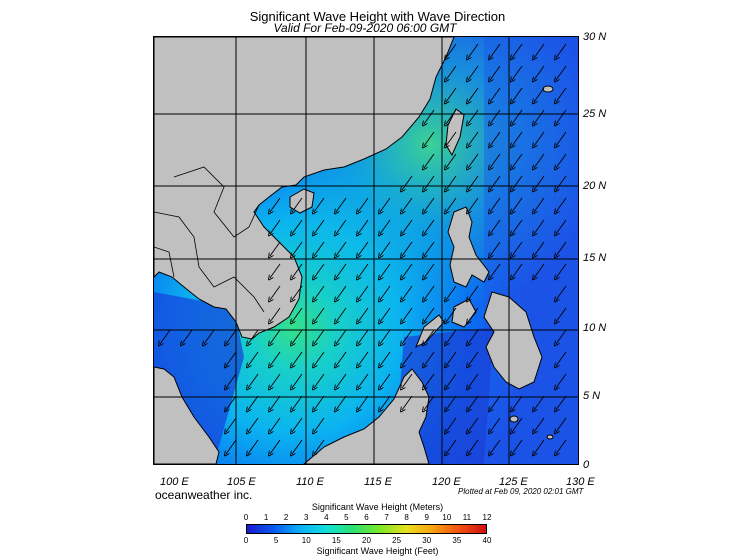 The image size is (755, 560). Describe the element at coordinates (366, 540) in the screenshot. I see `feet-tick: 20` at that location.